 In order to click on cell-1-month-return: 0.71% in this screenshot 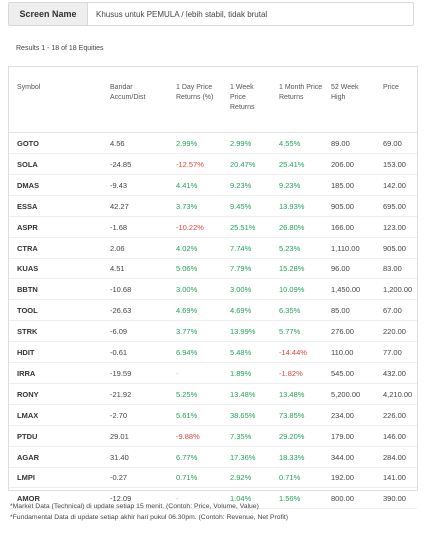, I will do `click(290, 478)`.